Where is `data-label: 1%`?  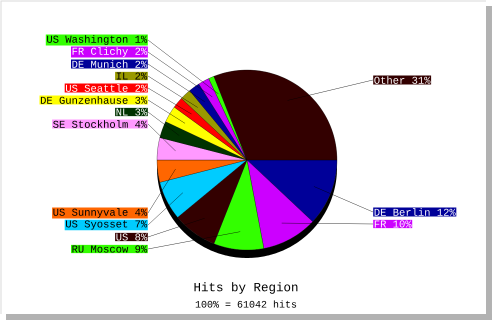 data-label: 1% is located at coordinates (141, 39).